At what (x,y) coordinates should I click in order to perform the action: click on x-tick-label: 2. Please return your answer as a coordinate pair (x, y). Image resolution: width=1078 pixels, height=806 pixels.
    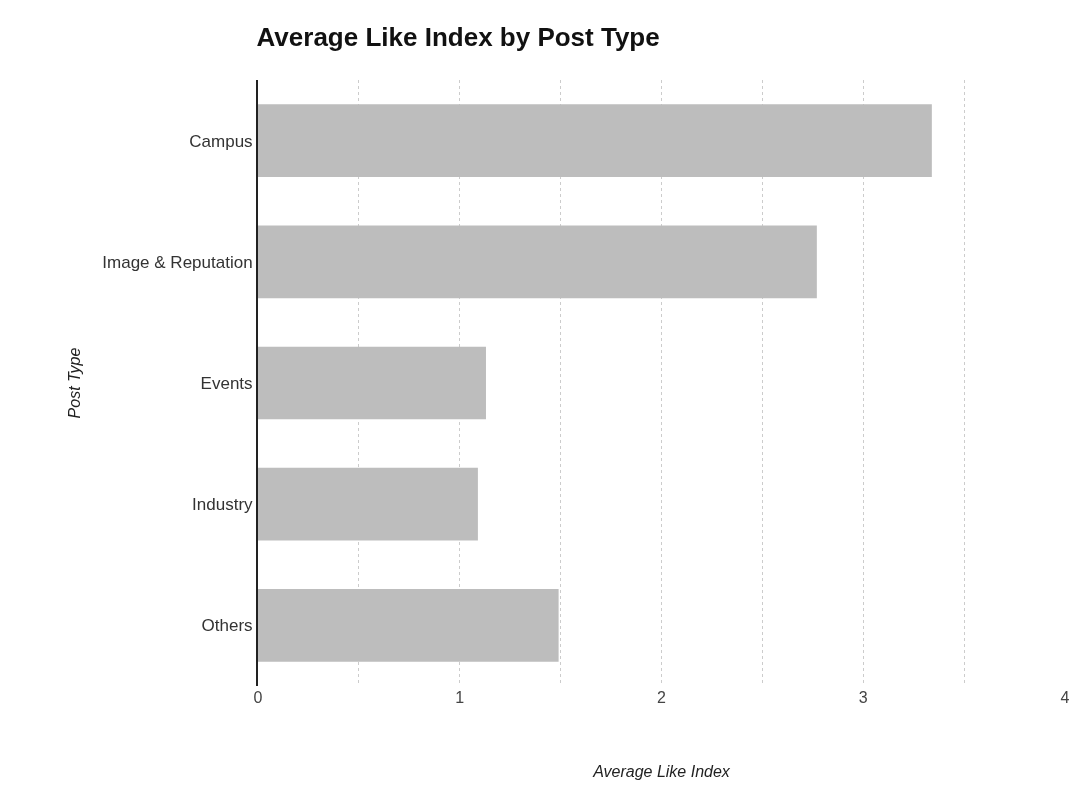
    Looking at the image, I should click on (662, 697).